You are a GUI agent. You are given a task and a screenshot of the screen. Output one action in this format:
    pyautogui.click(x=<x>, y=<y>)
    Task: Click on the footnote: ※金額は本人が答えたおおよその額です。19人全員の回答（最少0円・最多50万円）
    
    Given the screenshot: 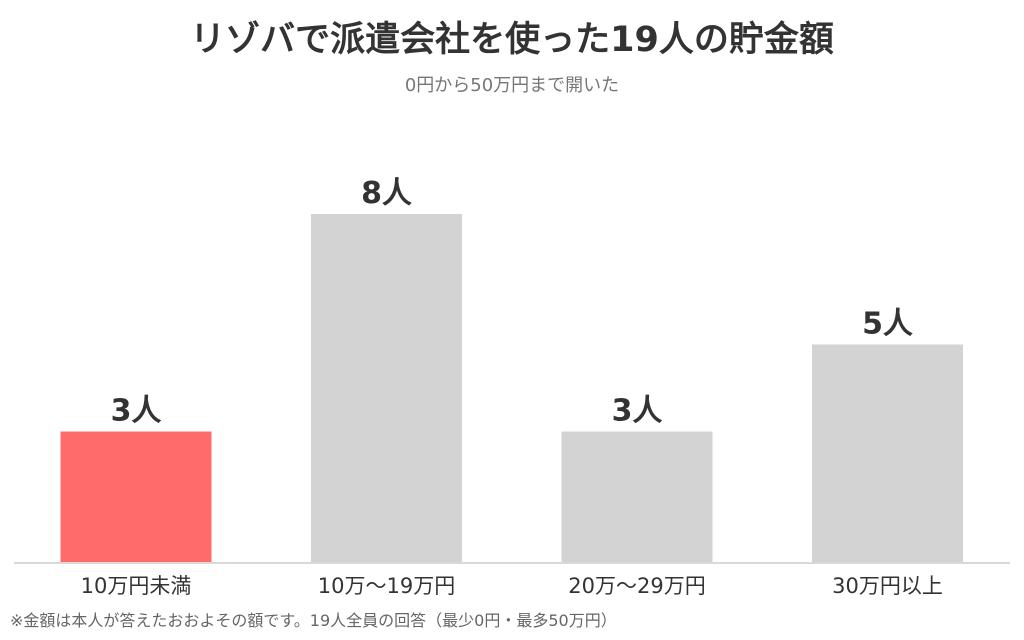 What is the action you would take?
    pyautogui.click(x=313, y=620)
    